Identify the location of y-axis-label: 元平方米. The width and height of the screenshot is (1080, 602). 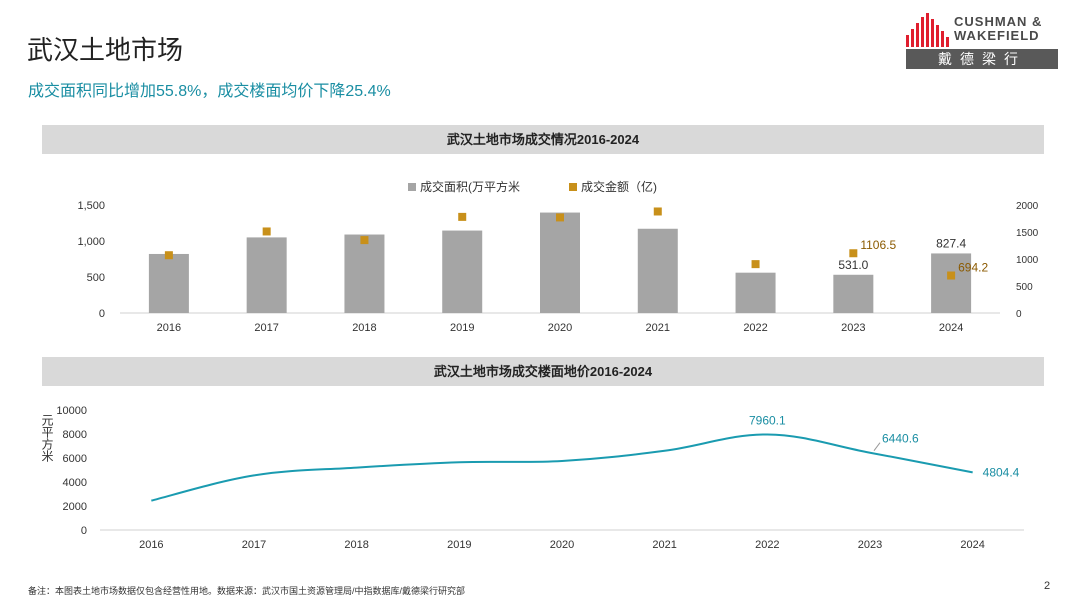
(47, 438).